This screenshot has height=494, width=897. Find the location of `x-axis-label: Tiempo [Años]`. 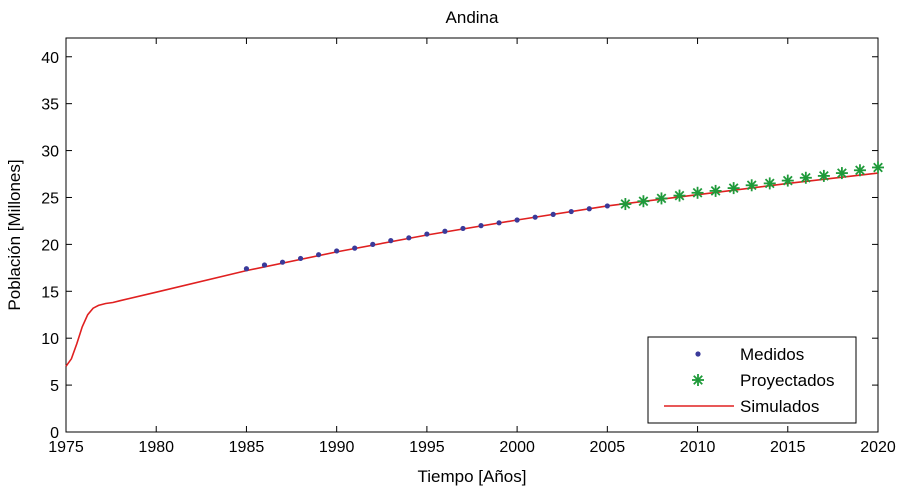

x-axis-label: Tiempo [Años] is located at coordinates (472, 476).